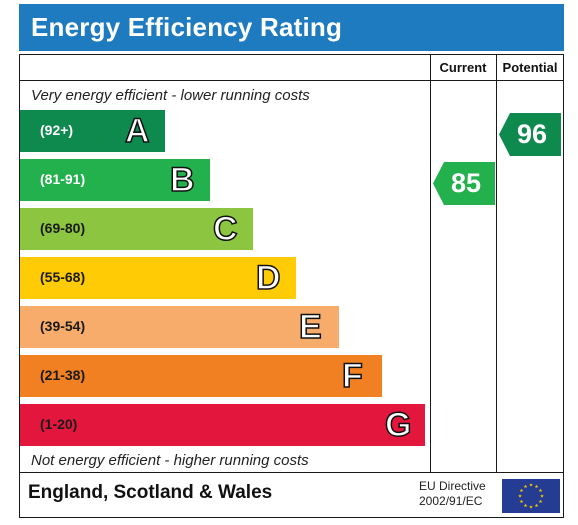 The image size is (578, 525). What do you see at coordinates (136, 229) in the screenshot?
I see `band-c: (69-80) C` at bounding box center [136, 229].